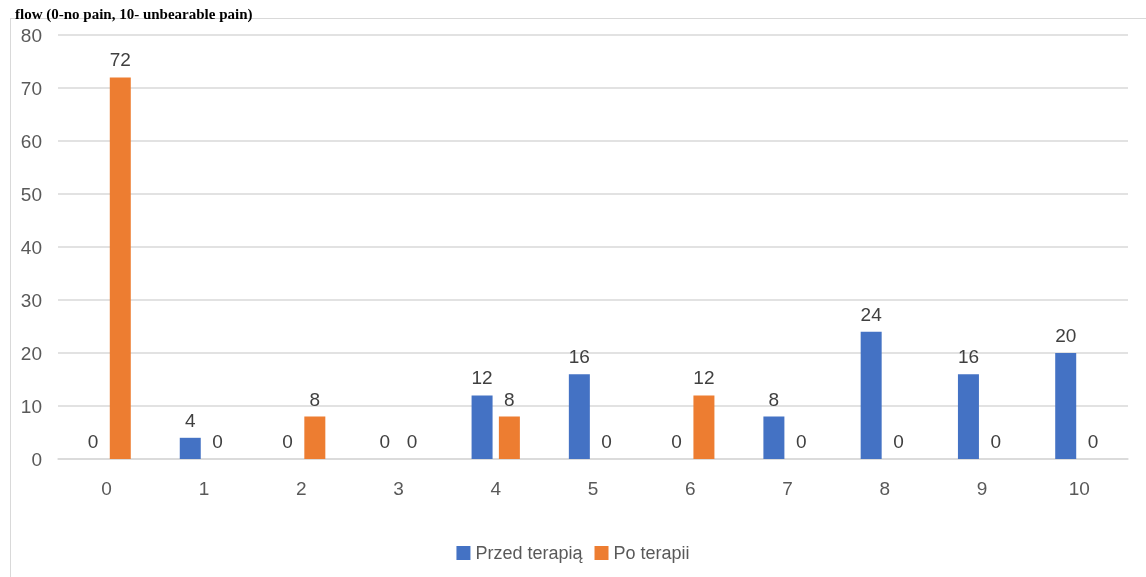  What do you see at coordinates (885, 488) in the screenshot?
I see `x-tick-label: 8` at bounding box center [885, 488].